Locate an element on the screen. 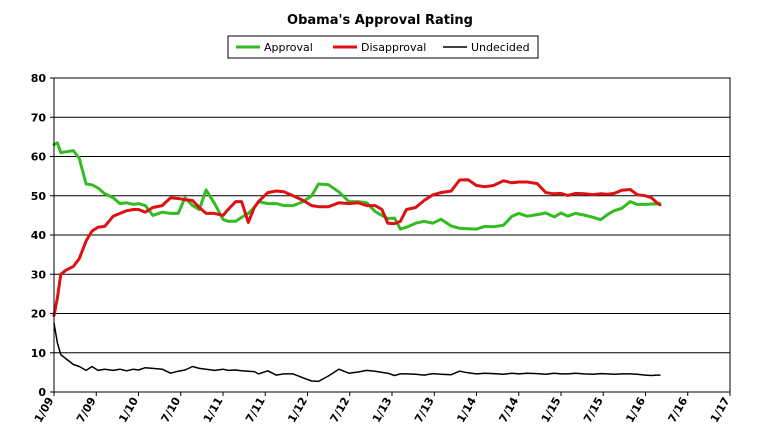  y-tick-label: 10 is located at coordinates (39, 353).